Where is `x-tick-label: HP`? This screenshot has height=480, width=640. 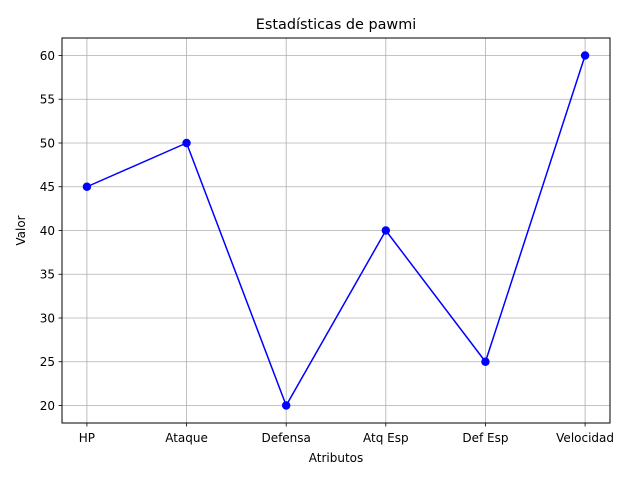 x-tick-label: HP is located at coordinates (87, 438).